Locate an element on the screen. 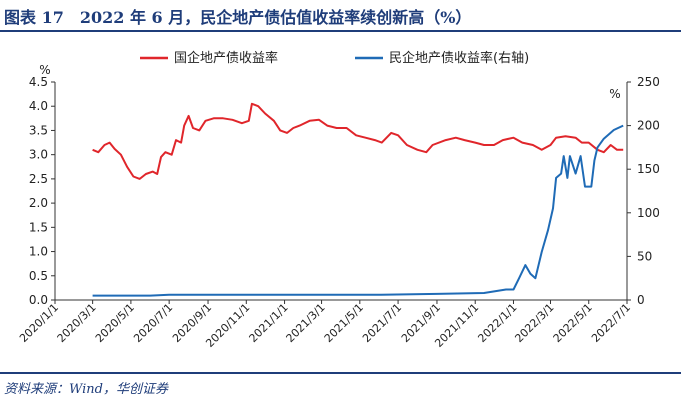 The height and width of the screenshot is (403, 681). title-bar is located at coordinates (340, 16).